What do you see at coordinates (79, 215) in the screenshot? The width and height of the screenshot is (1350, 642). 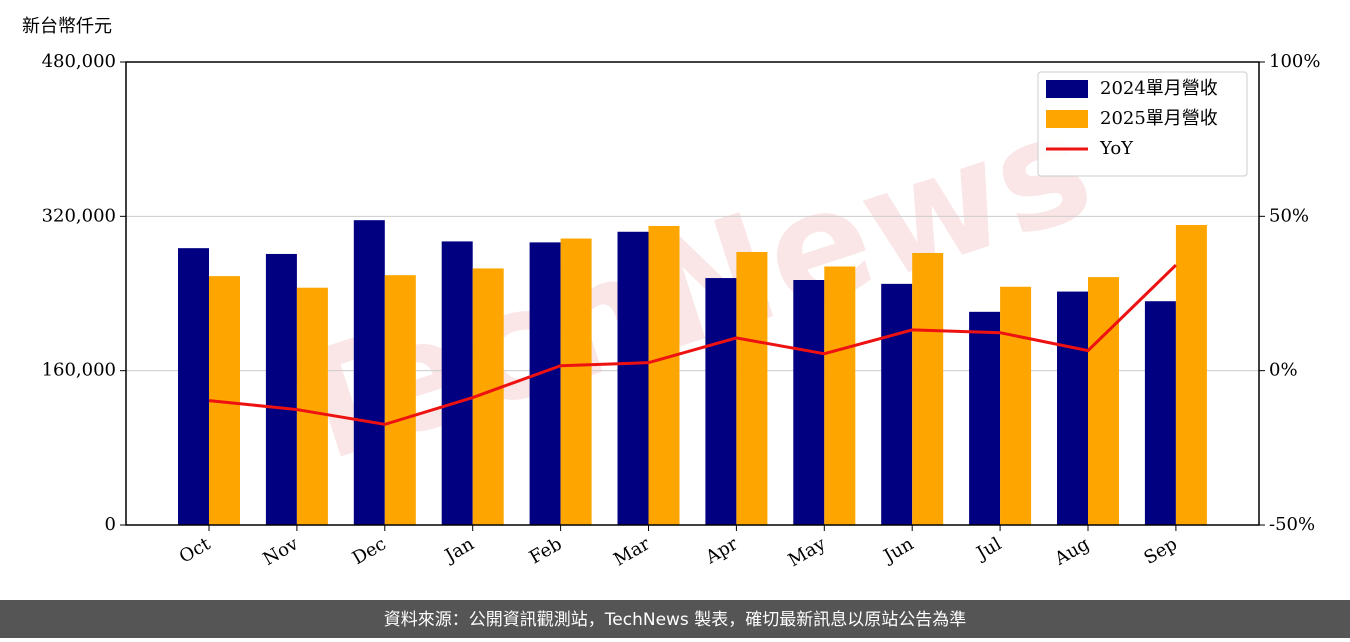 I see `y-tick-label: 320,000` at bounding box center [79, 215].